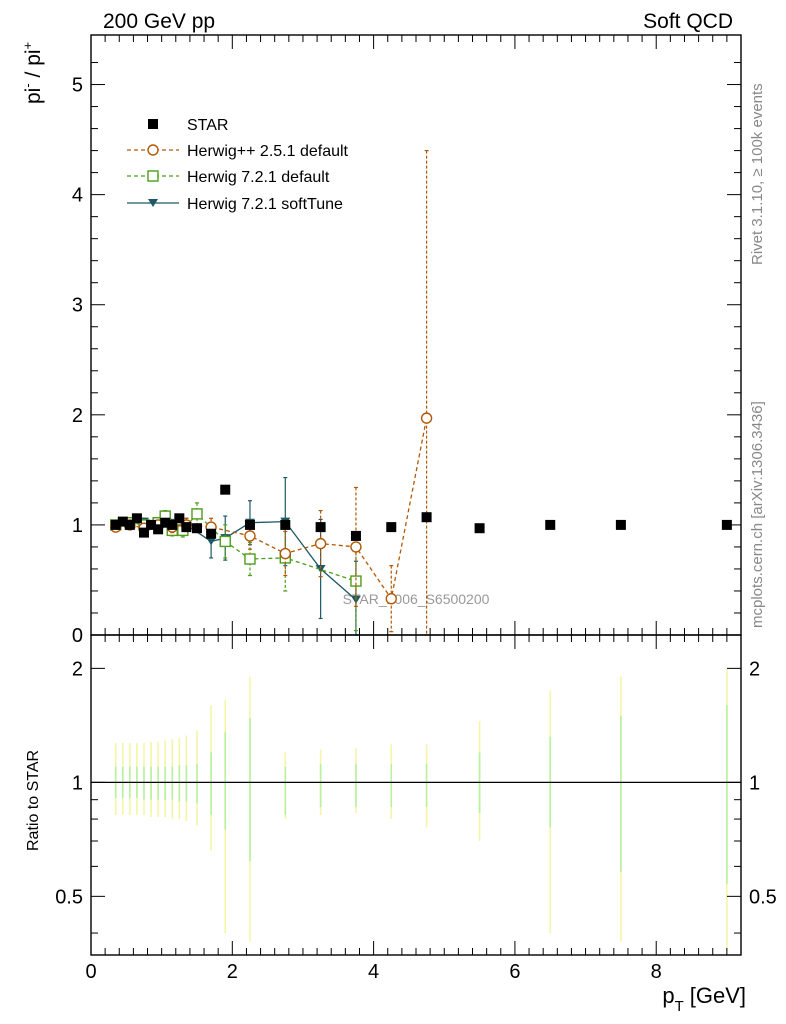 The image size is (786, 1024). I want to click on ratio-y-tick-label: 2, so click(77, 669).